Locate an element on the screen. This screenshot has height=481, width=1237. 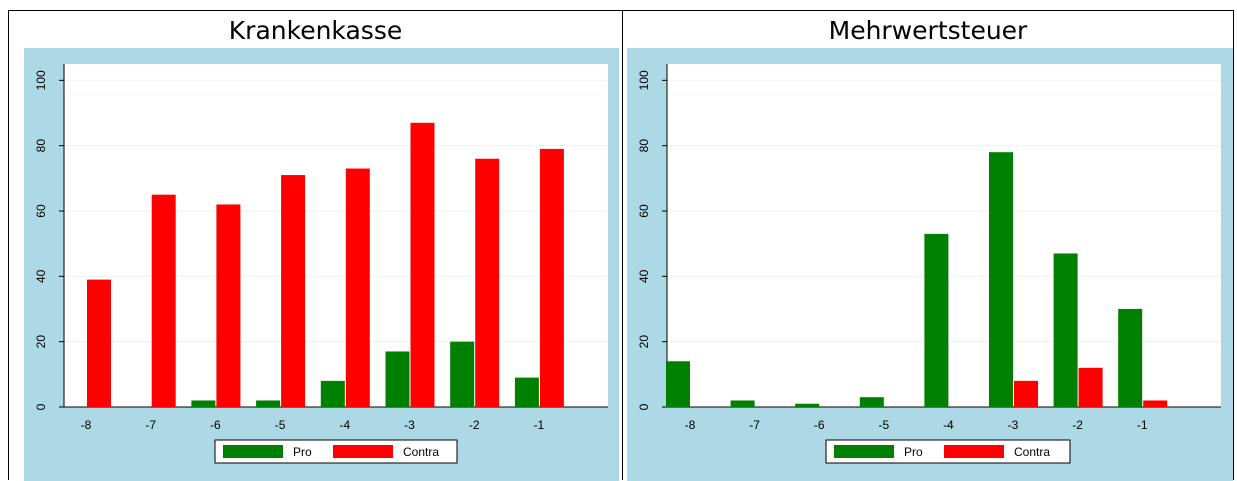
frame-left-border is located at coordinates (8, 245).